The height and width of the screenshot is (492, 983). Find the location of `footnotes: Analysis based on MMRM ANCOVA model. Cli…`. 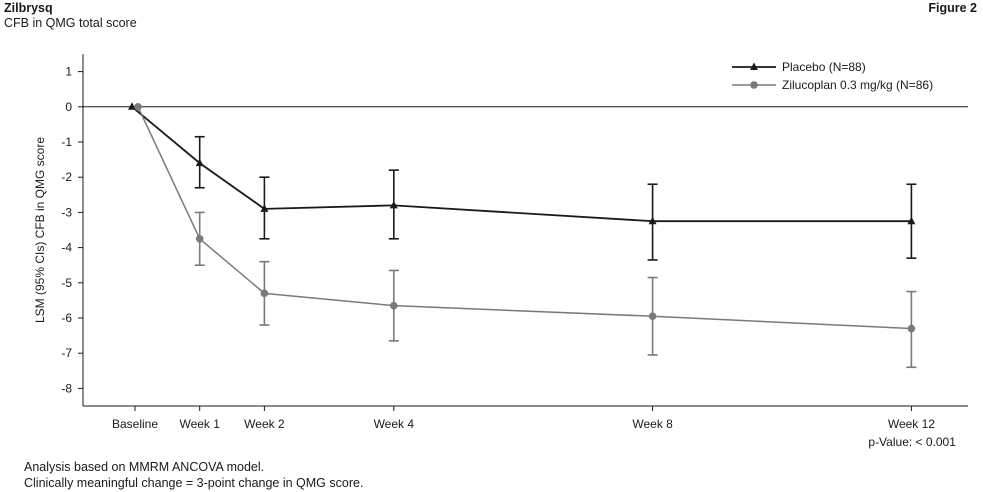

footnotes: Analysis based on MMRM ANCOVA model. Cli… is located at coordinates (193, 475).